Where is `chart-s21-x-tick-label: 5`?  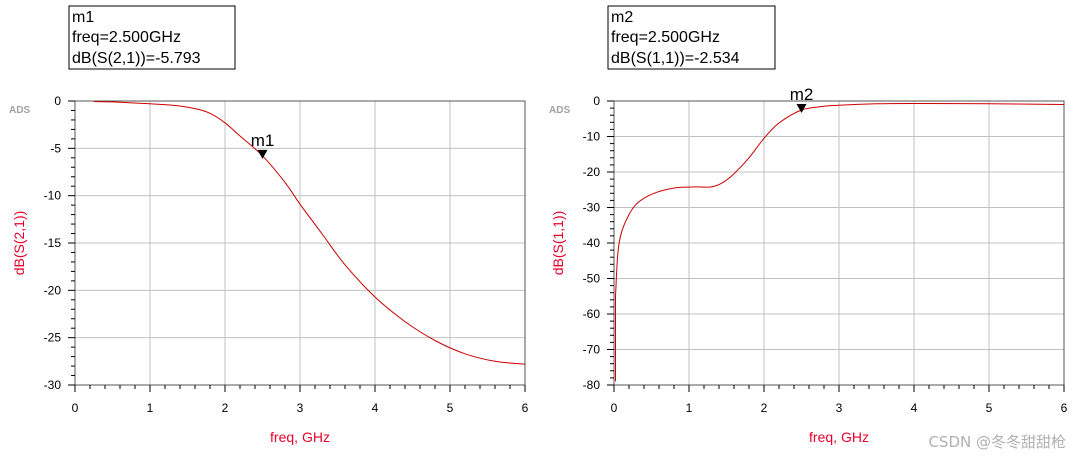
chart-s21-x-tick-label: 5 is located at coordinates (450, 408).